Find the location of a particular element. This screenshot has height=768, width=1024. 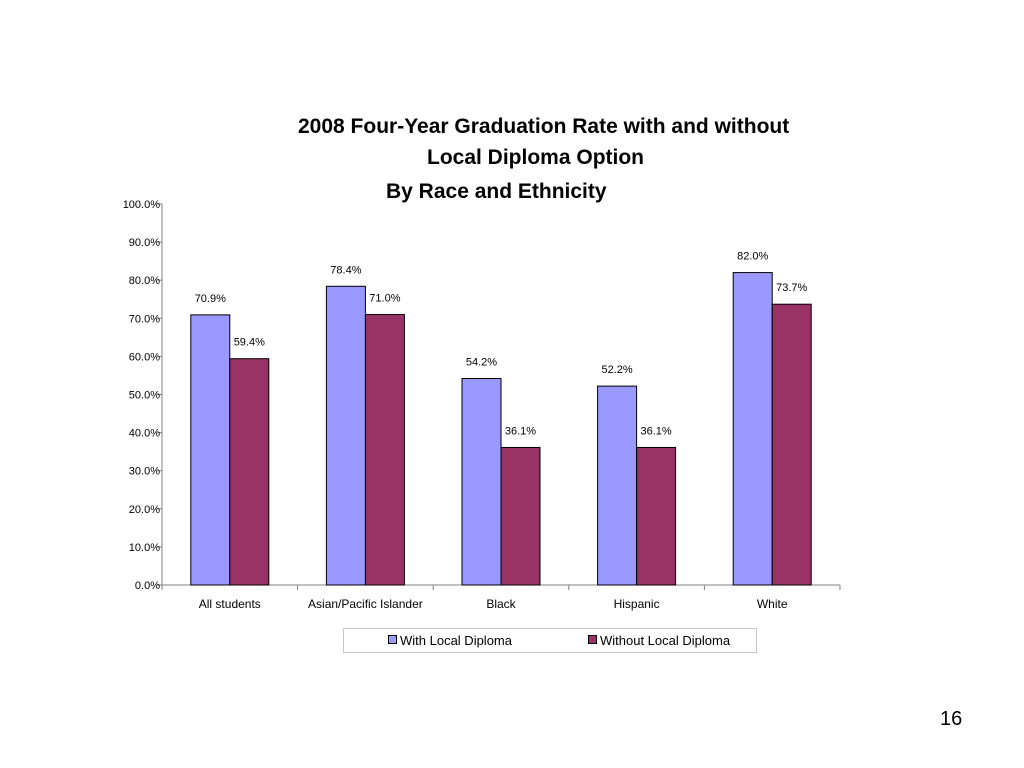

legend-item-without: Without Local Diploma is located at coordinates (659, 641).